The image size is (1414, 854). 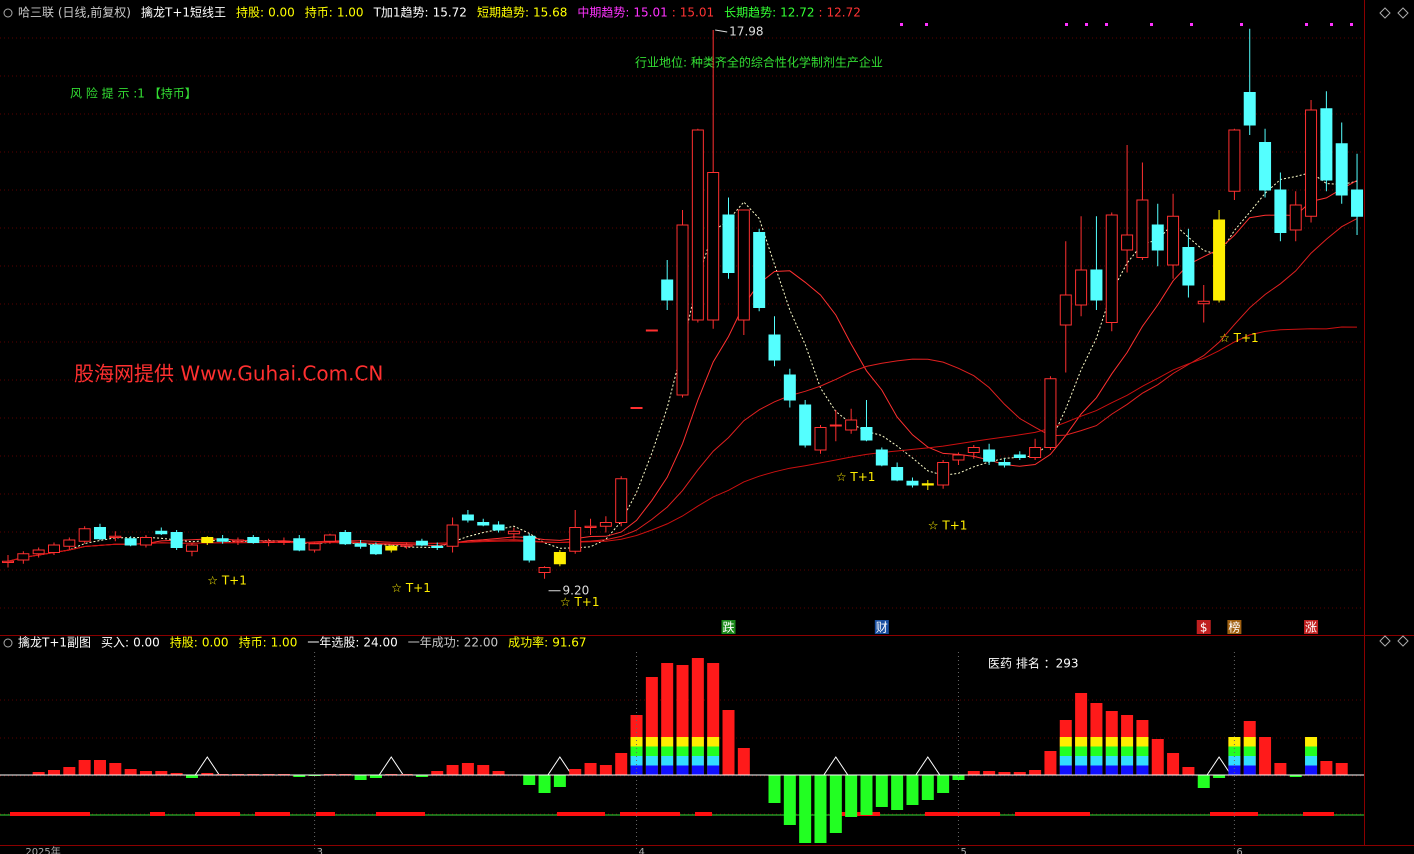 What do you see at coordinates (844, 13) in the screenshot?
I see `header-value: 12.72` at bounding box center [844, 13].